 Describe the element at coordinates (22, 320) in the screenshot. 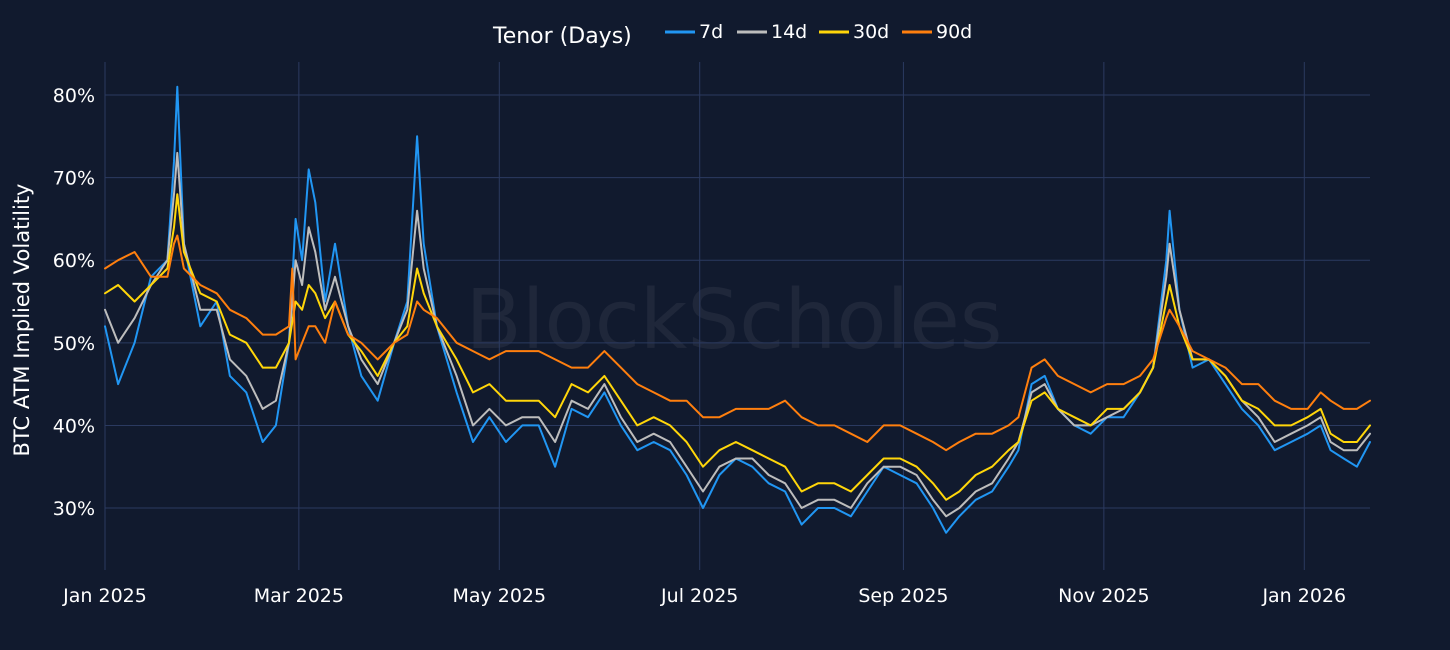

I see `y-axis-title: BTC ATM Implied Volatility` at that location.